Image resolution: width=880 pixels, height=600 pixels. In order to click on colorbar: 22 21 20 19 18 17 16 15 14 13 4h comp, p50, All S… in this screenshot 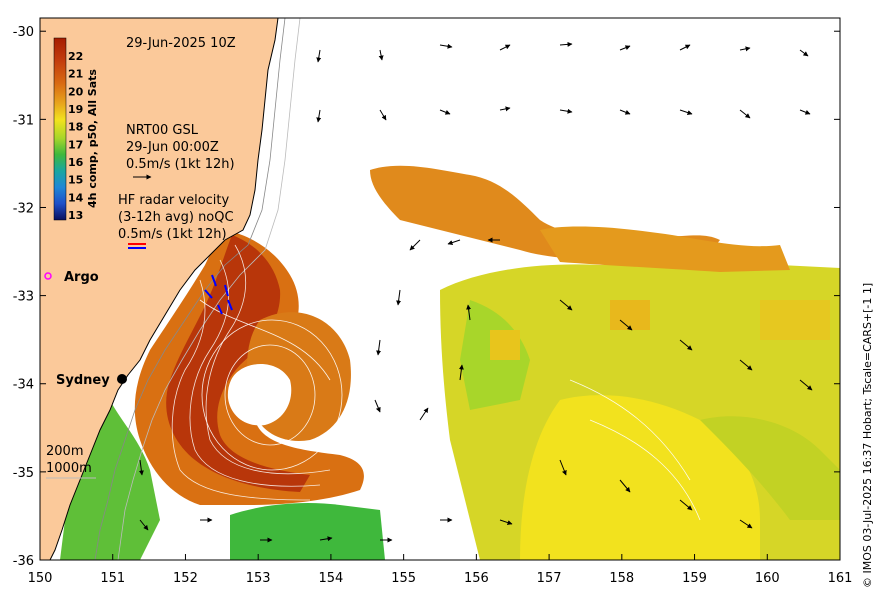, I will do `click(76, 129)`.